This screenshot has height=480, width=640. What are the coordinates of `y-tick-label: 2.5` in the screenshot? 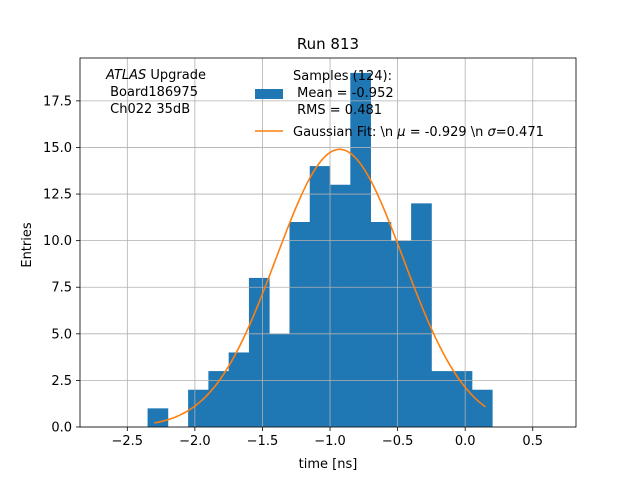 It's located at (61, 381).